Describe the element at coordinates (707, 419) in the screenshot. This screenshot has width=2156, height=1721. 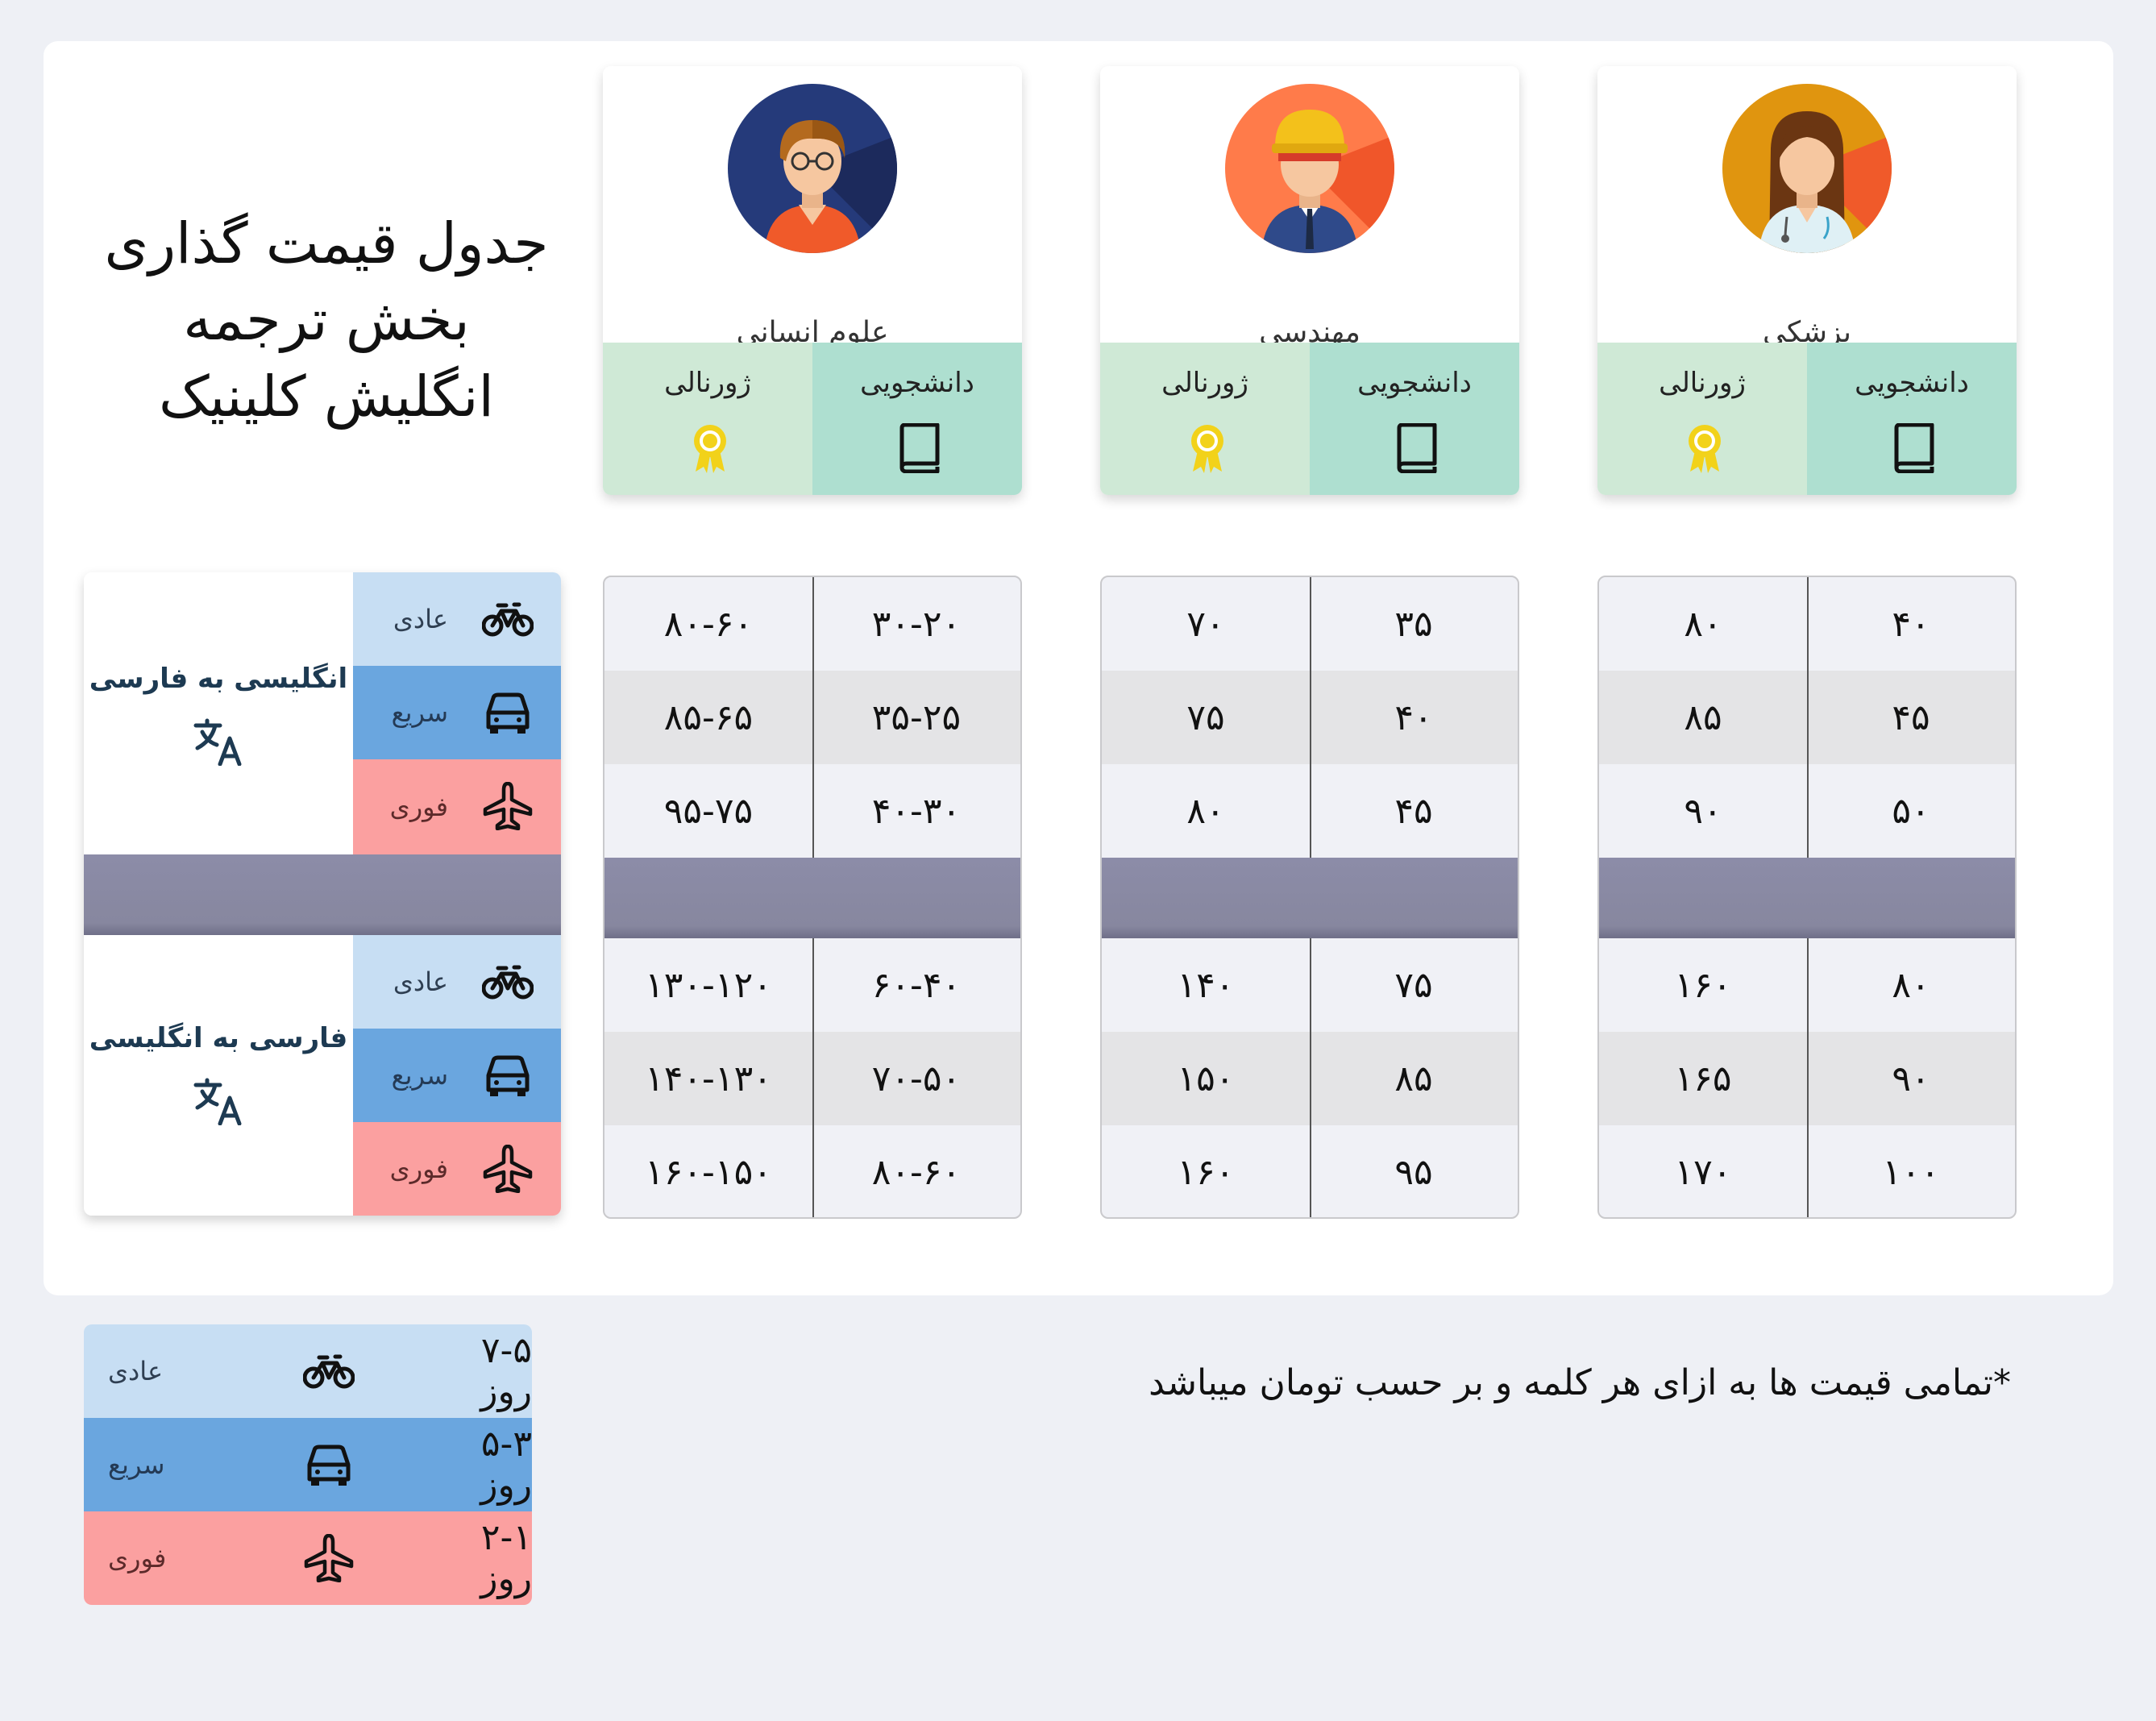
I see `journal-tier-humanities: ژورنالی` at that location.